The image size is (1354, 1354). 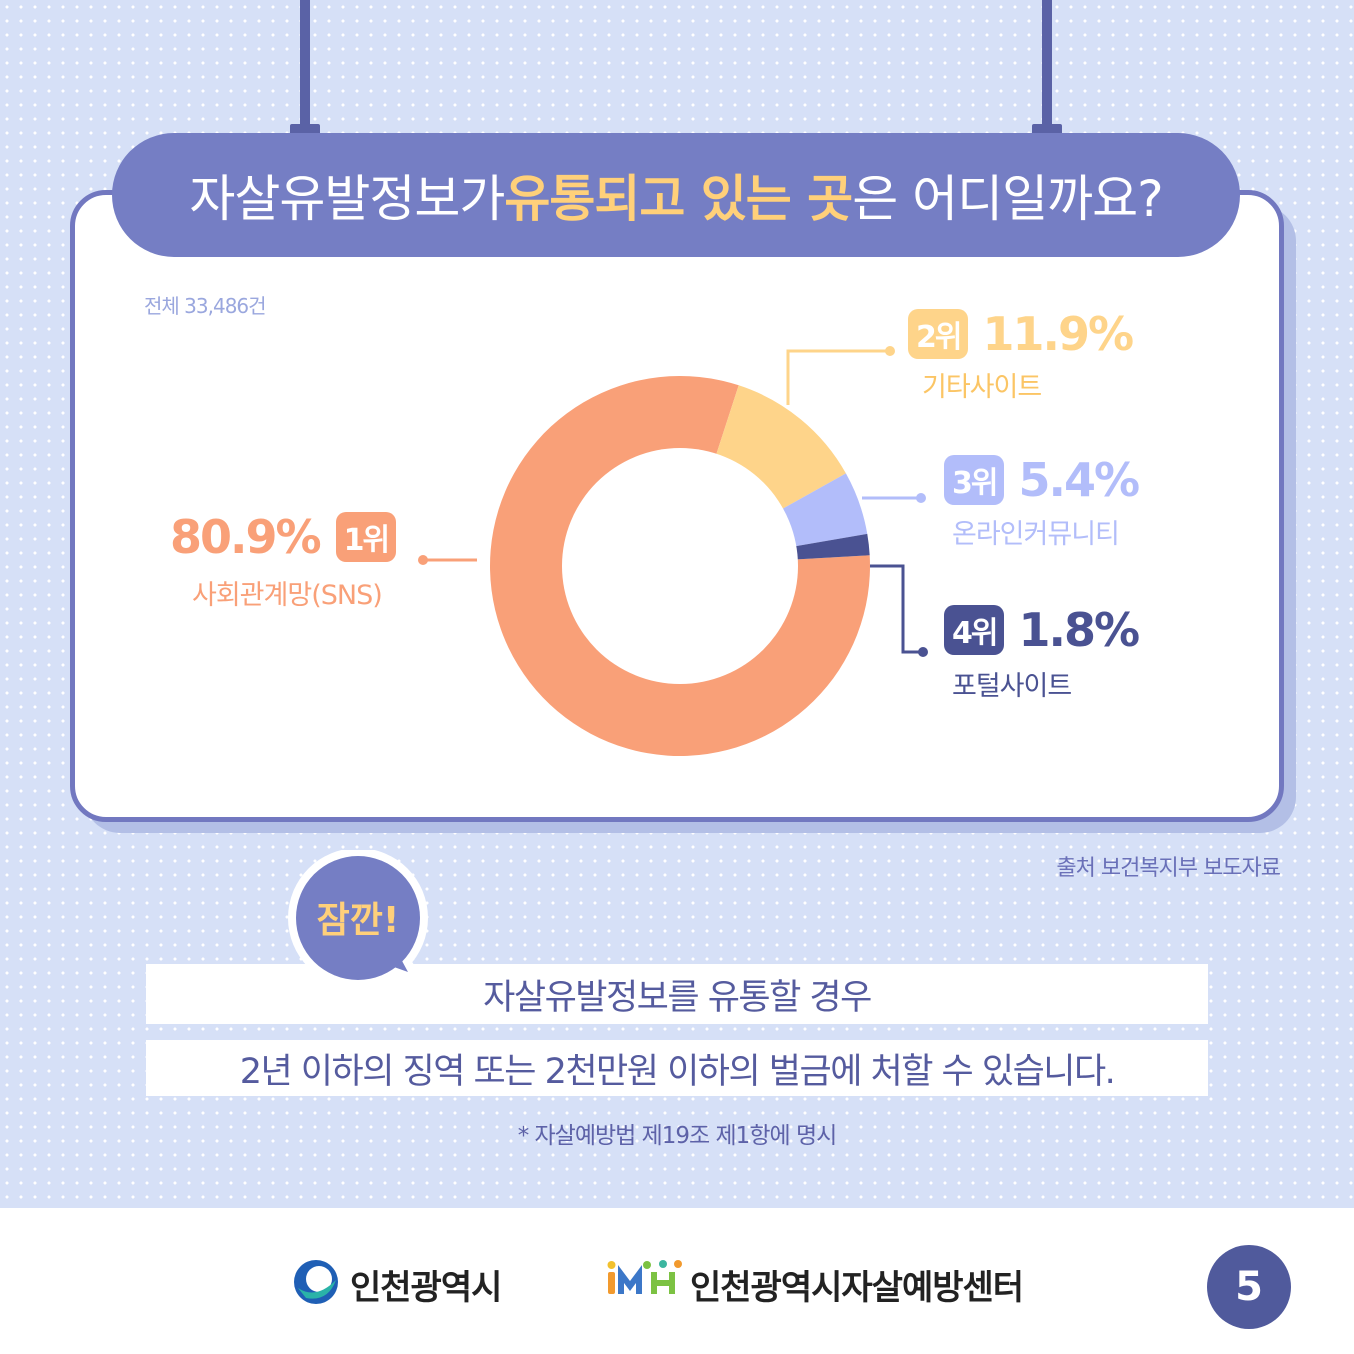 What do you see at coordinates (305, 64) in the screenshot?
I see `hanger-left` at bounding box center [305, 64].